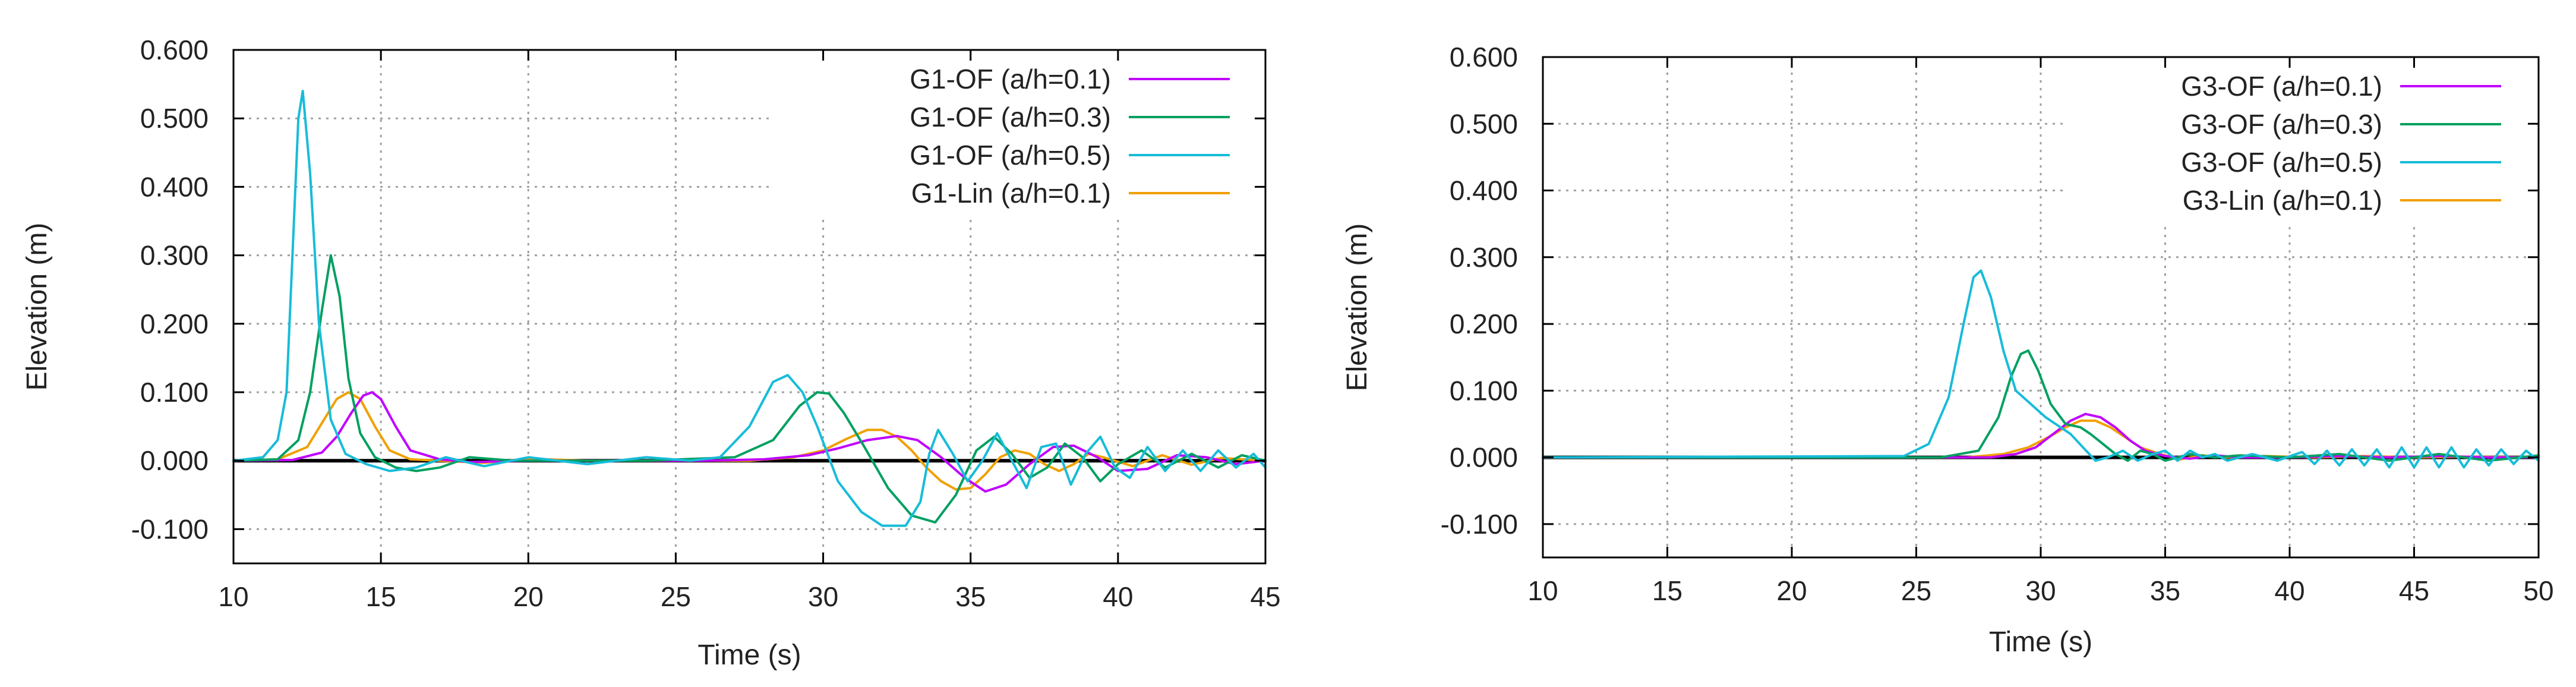 The image size is (2576, 687). I want to click on legend-label: G3-Lin (a/h=0.1), so click(2282, 200).